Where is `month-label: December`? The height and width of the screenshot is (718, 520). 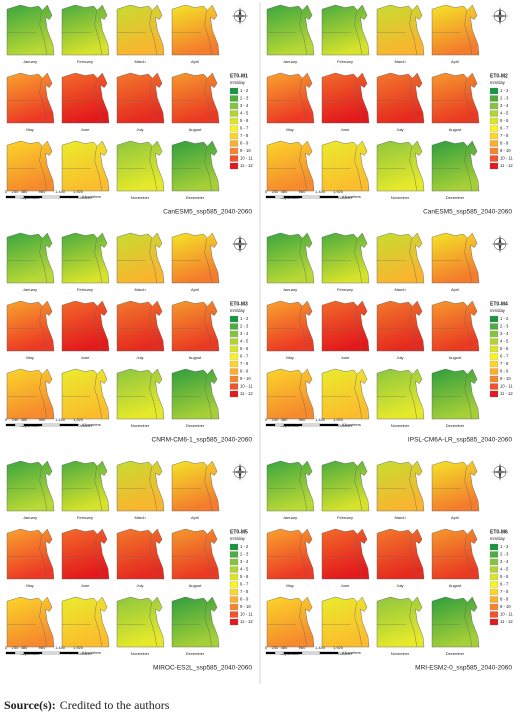 month-label: December is located at coordinates (195, 425).